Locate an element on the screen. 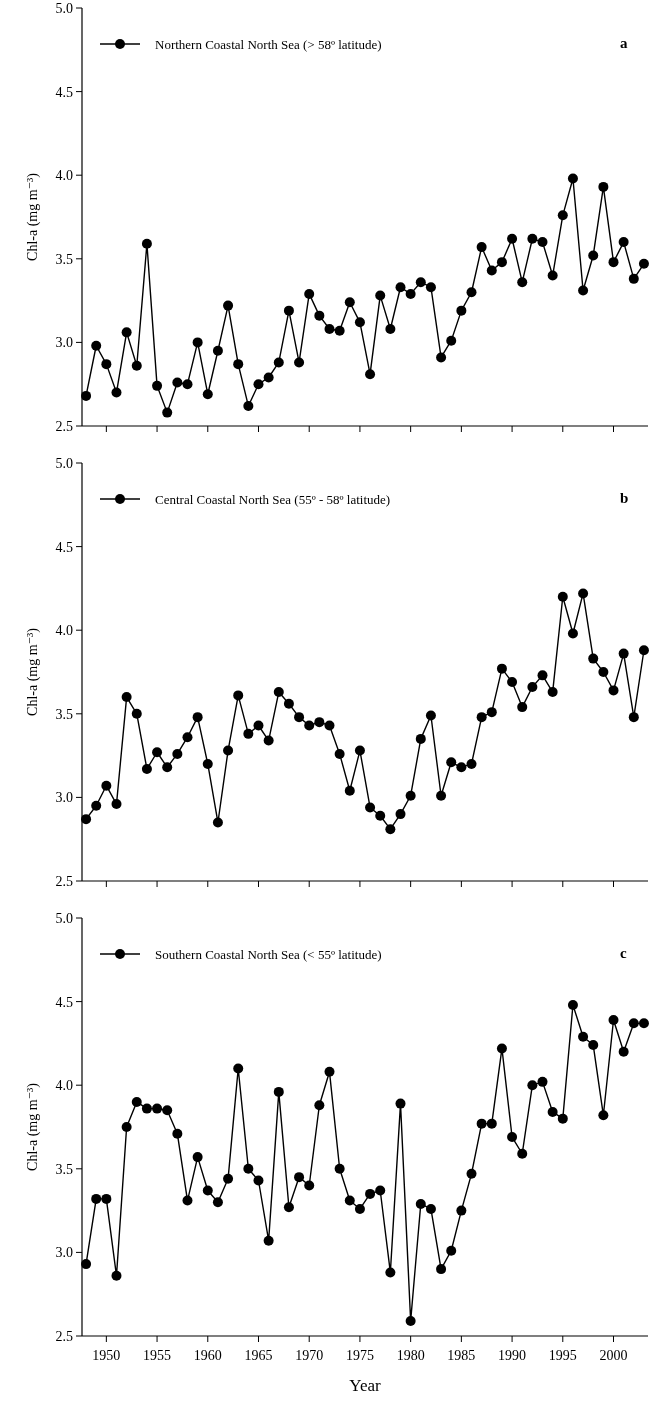 This screenshot has height=1413, width=653. x-tick-label: 1960 is located at coordinates (207, 1355).